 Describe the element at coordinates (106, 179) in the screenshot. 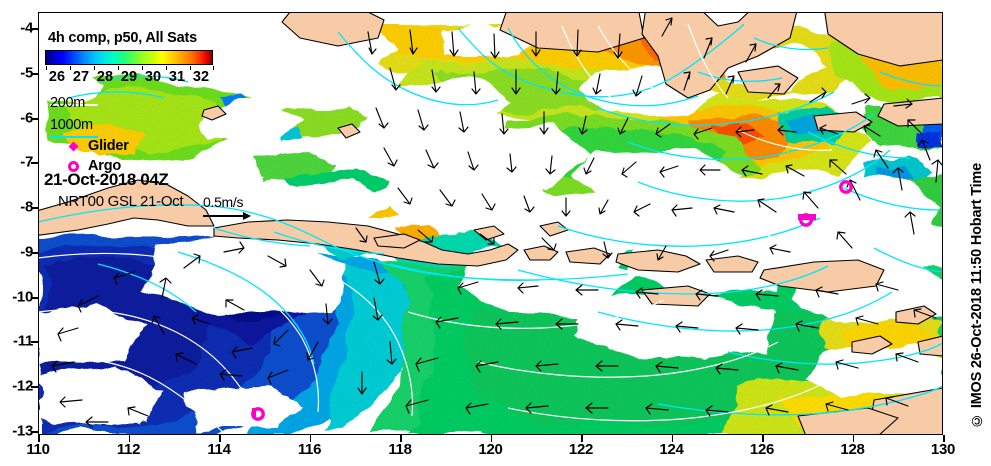

I see `analysis-datetime: 21-Oct-2018 04Z` at that location.